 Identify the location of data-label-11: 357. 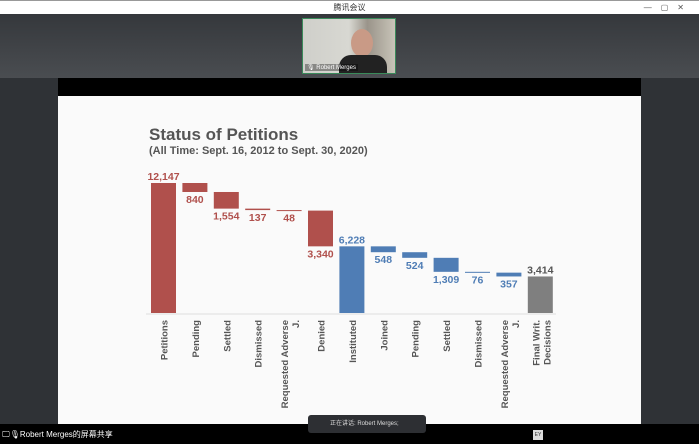
(509, 284).